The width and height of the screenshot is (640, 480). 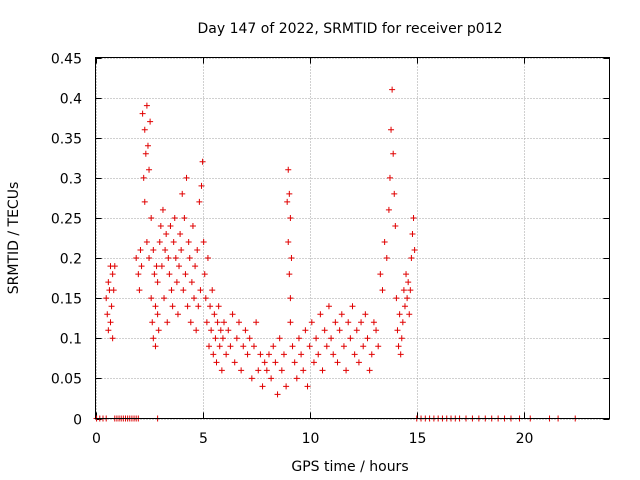 What do you see at coordinates (66, 380) in the screenshot?
I see `y-tick-label: 0.05` at bounding box center [66, 380].